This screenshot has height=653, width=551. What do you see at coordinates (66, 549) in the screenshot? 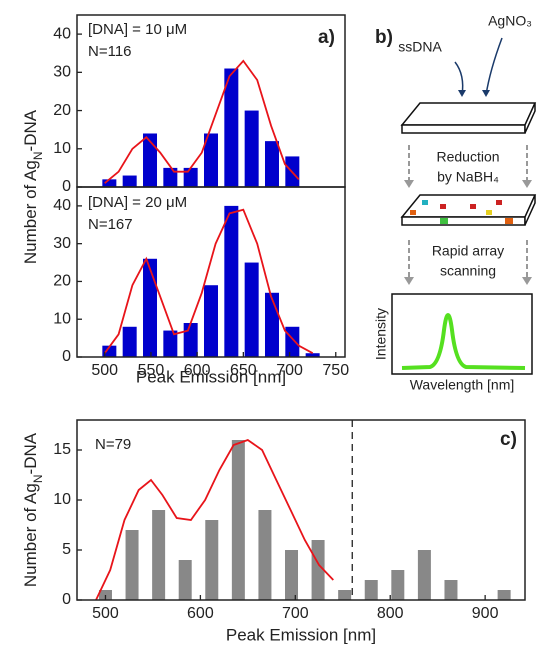
I see `y-tick-label: 5` at bounding box center [66, 549].